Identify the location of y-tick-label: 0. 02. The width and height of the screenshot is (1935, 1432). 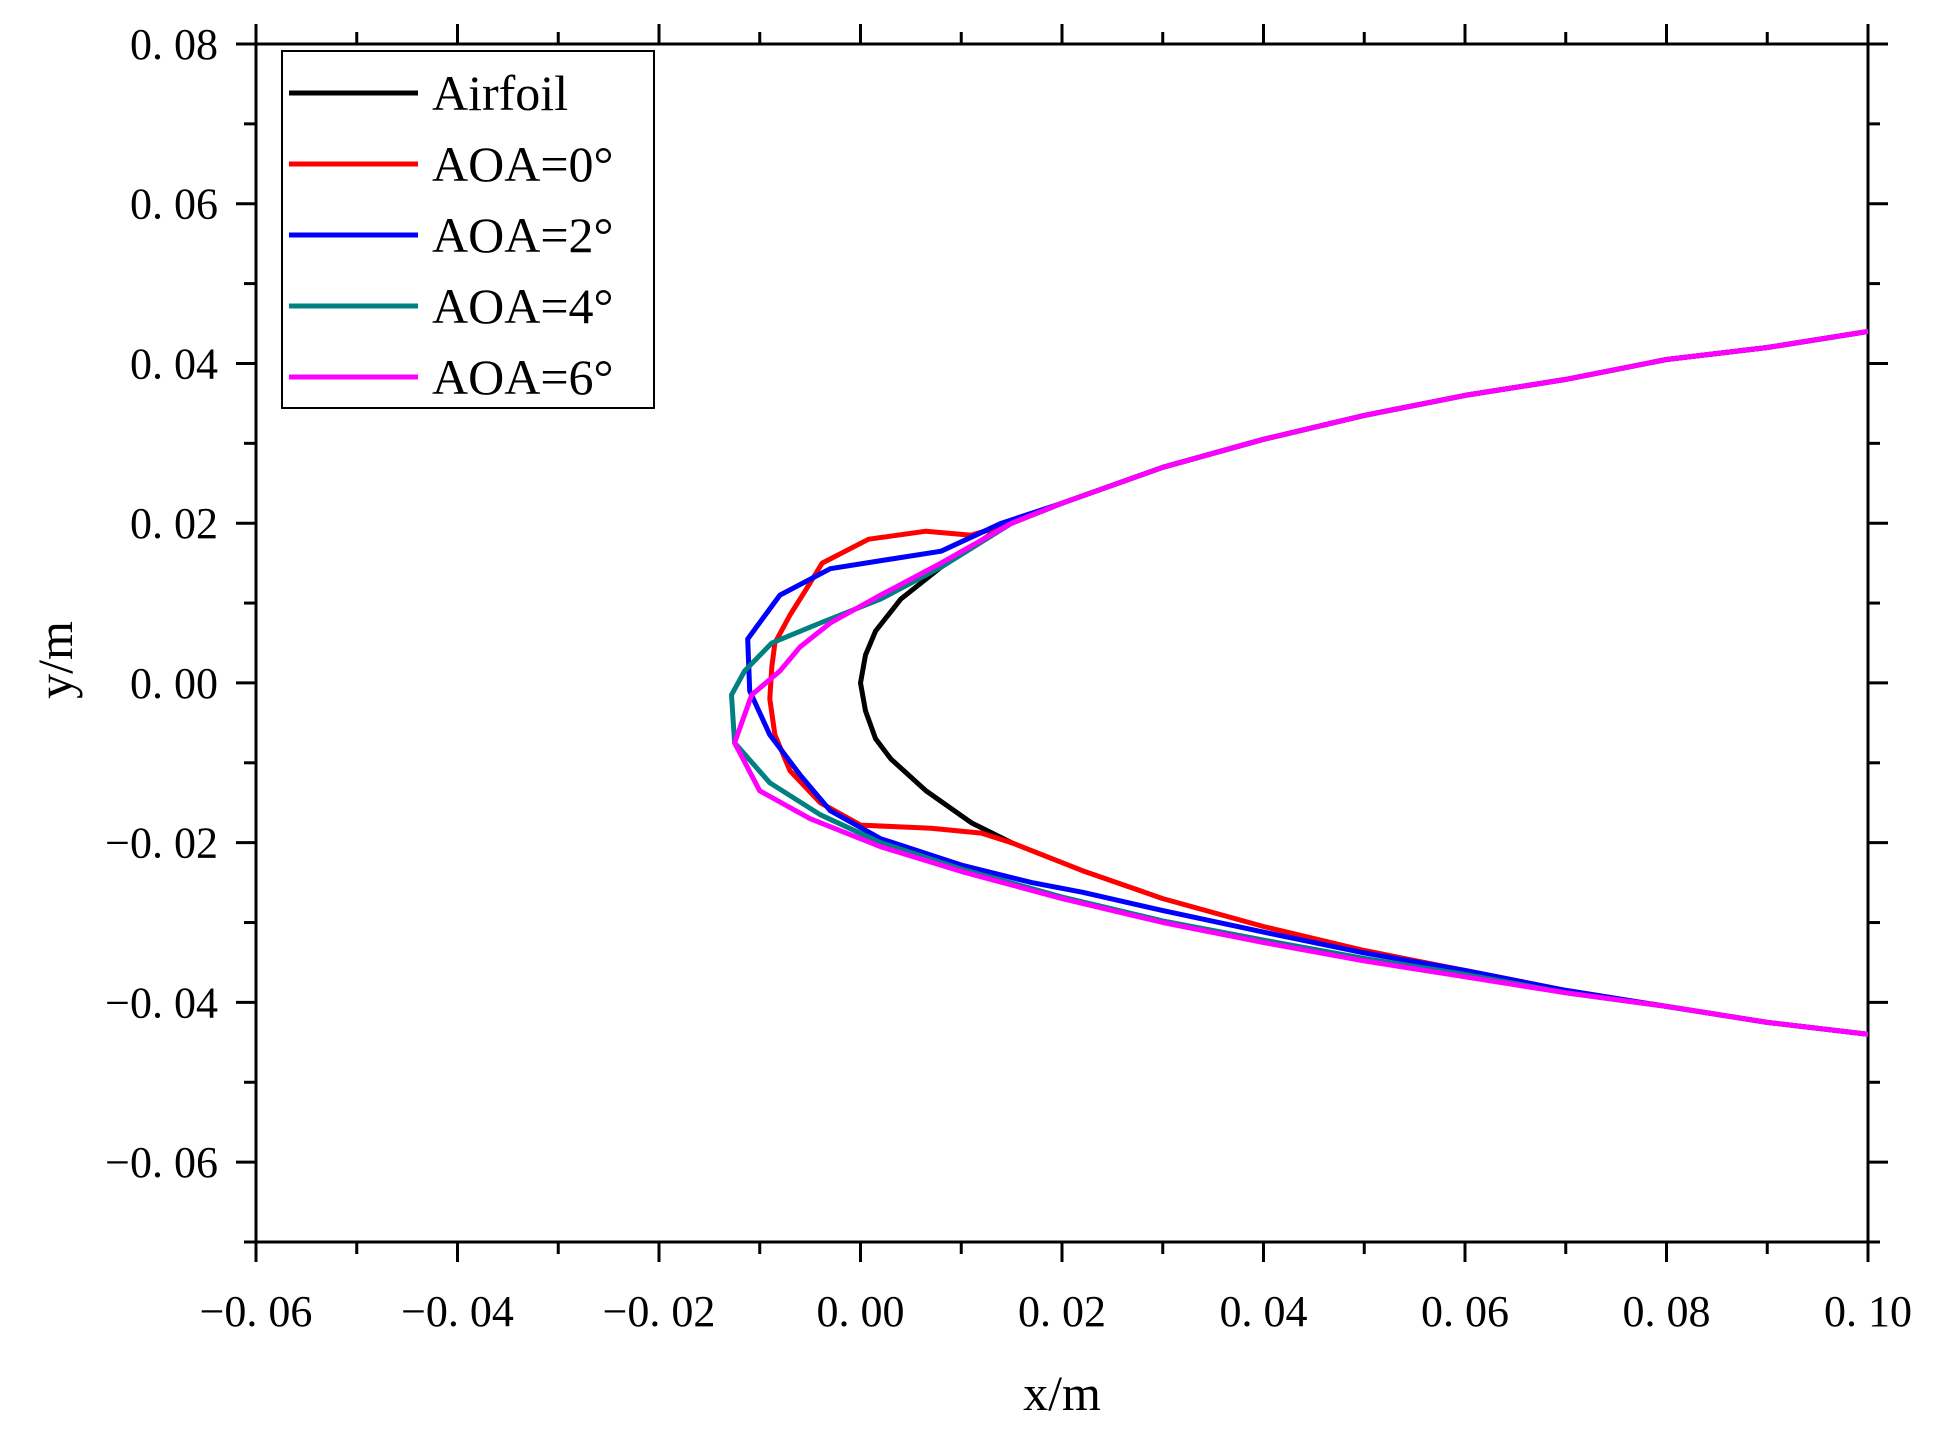
(174, 523).